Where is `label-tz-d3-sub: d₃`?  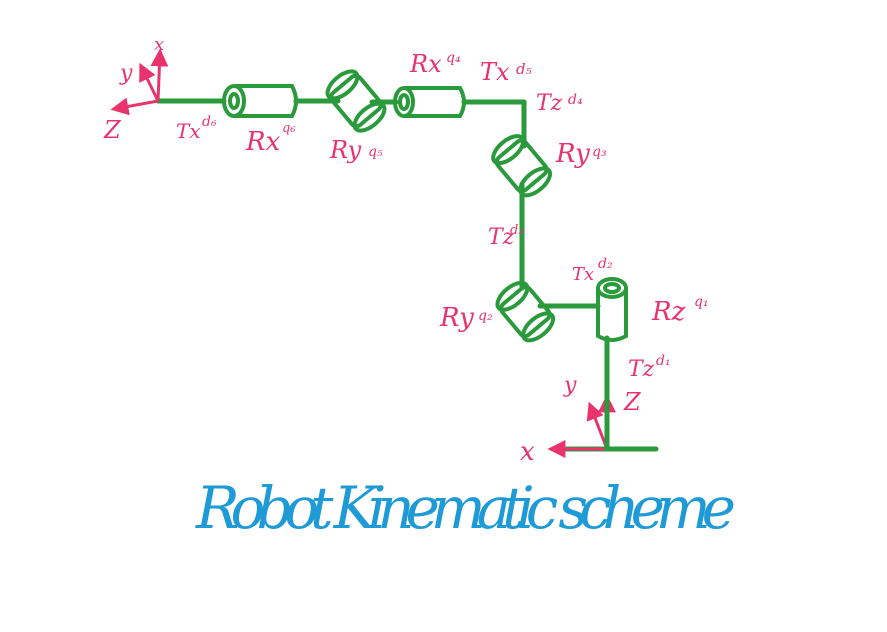
label-tz-d3-sub: d₃ is located at coordinates (517, 230).